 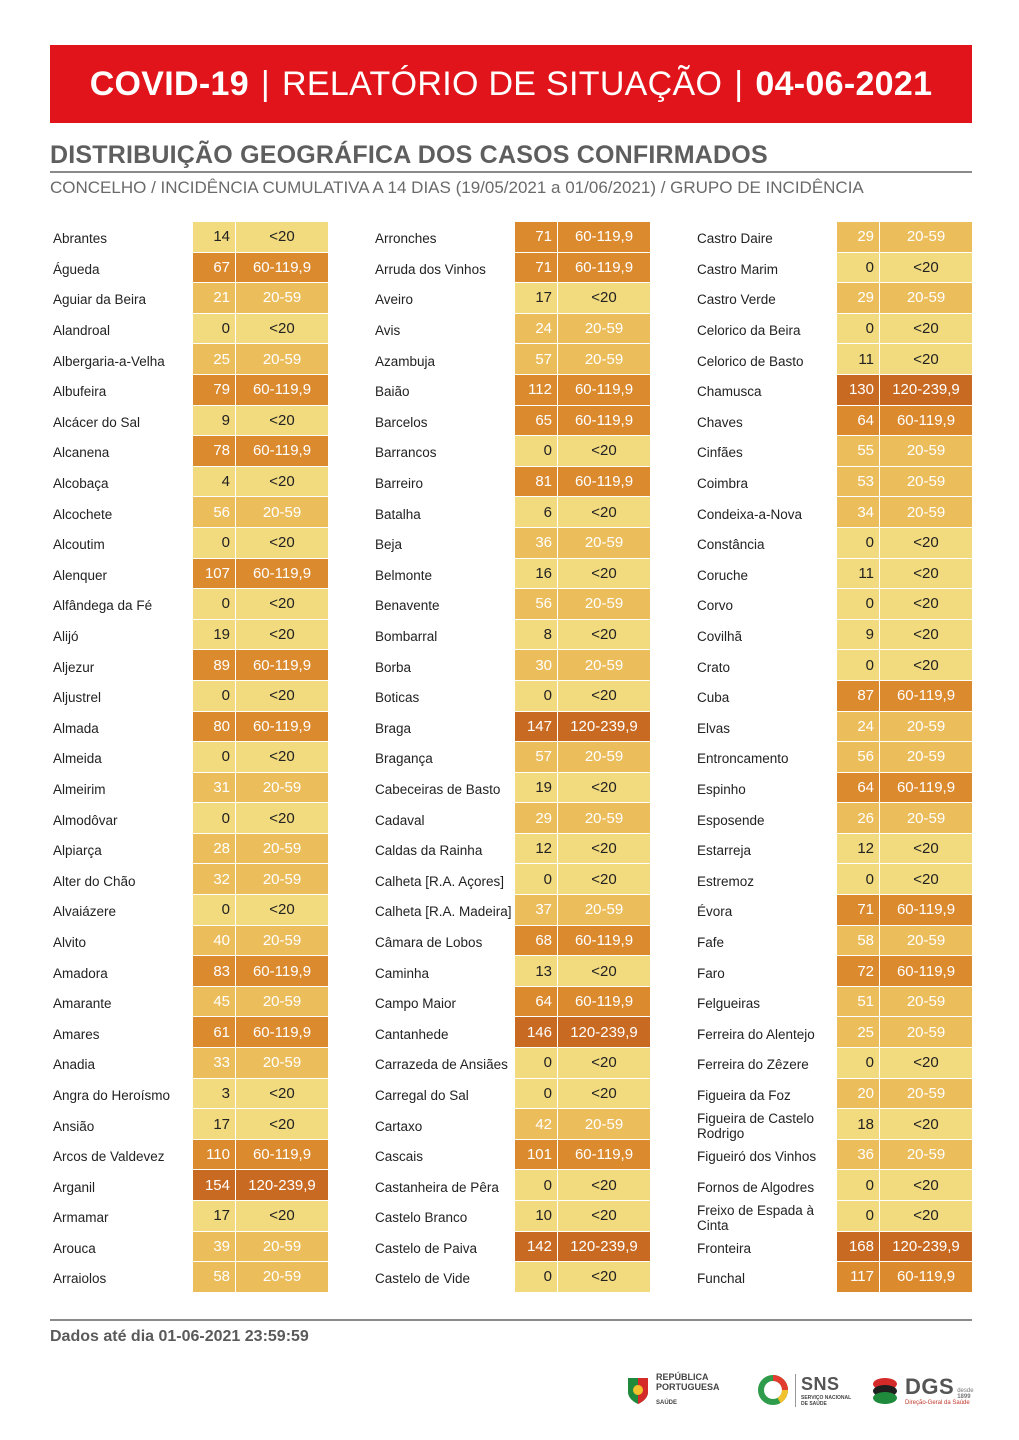 What do you see at coordinates (858, 971) in the screenshot?
I see `incidence-value: 72` at bounding box center [858, 971].